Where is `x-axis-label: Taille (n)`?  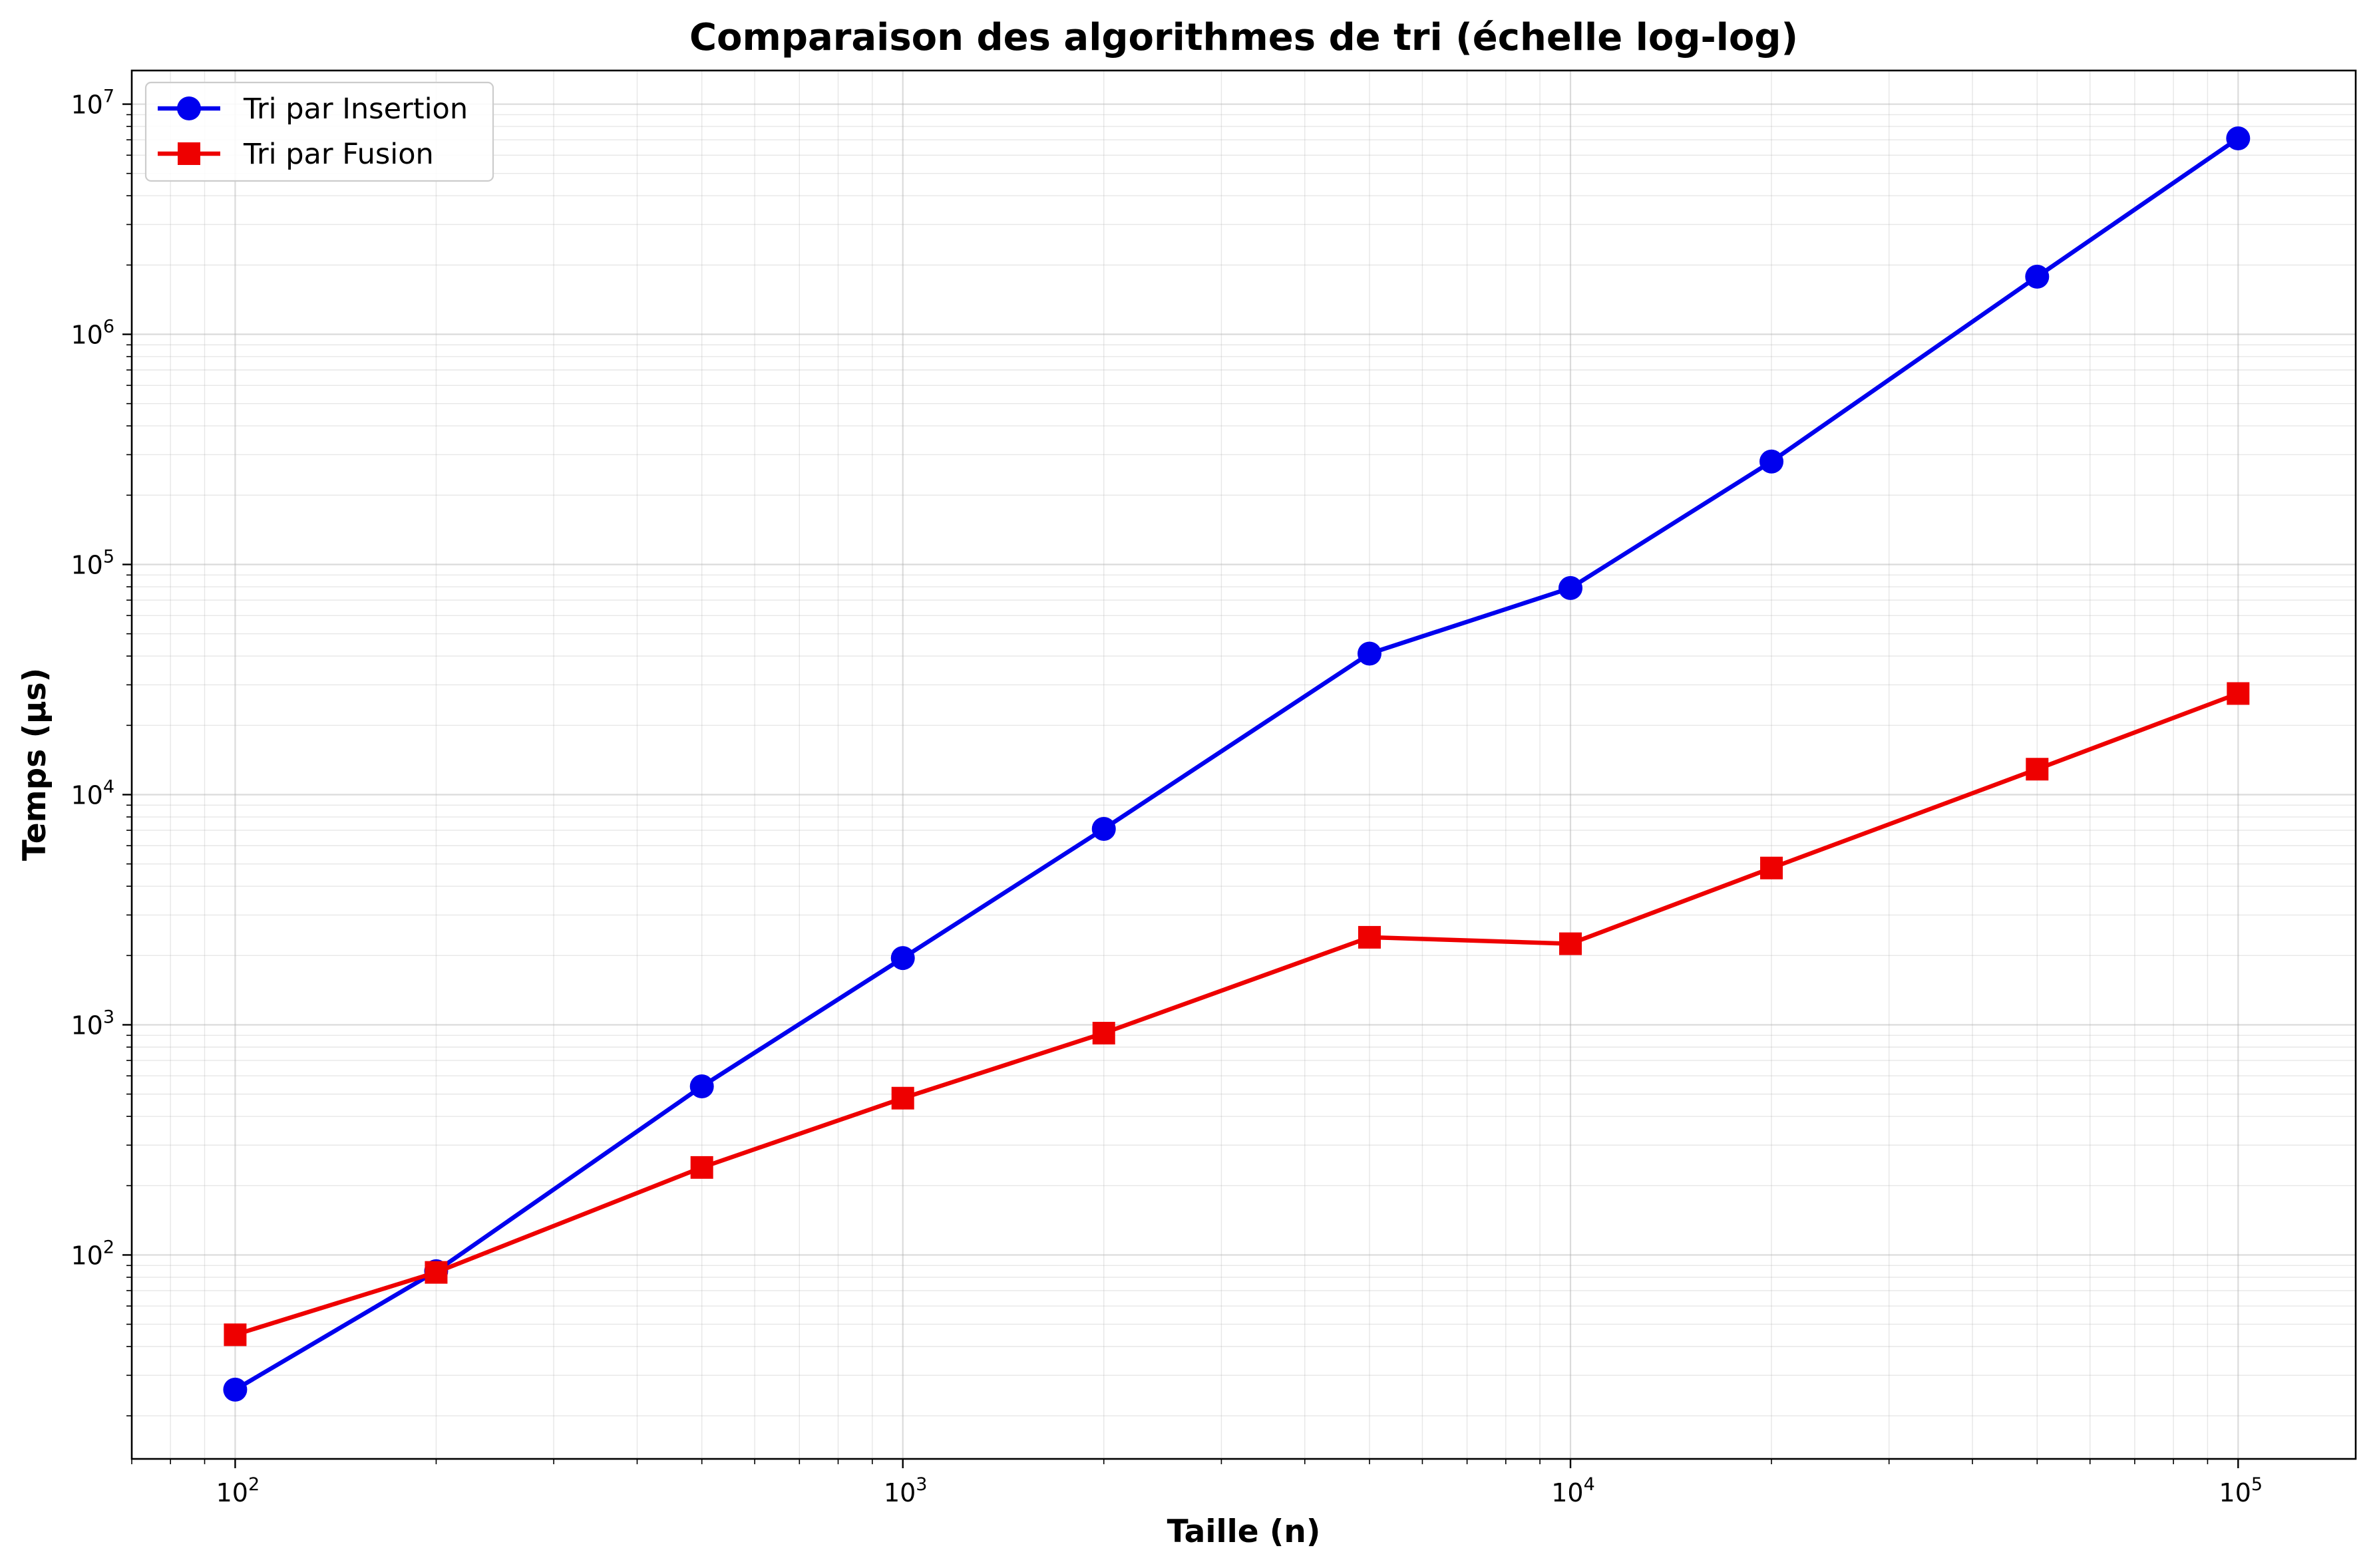
x-axis-label: Taille (n) is located at coordinates (1244, 1531).